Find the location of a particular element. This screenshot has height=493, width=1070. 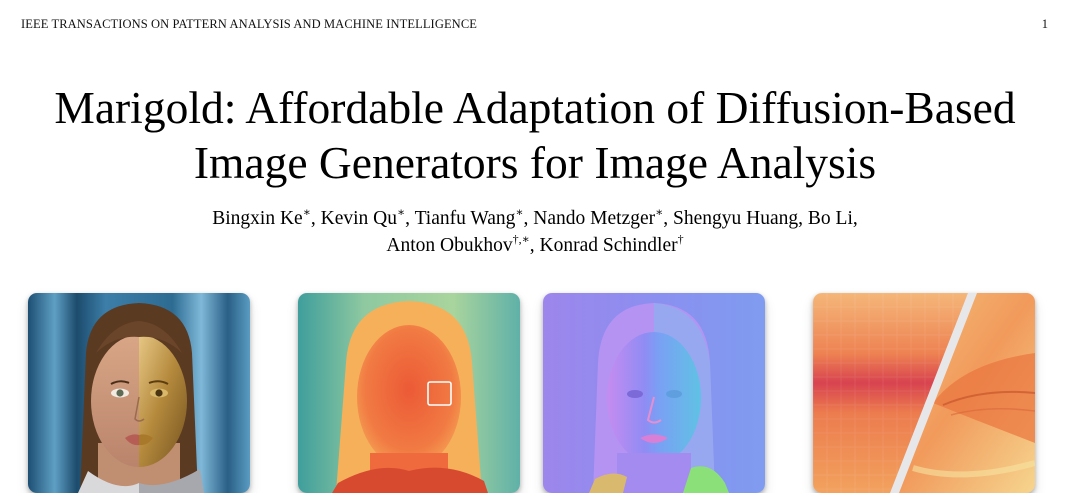

figure-panel-depth-map is located at coordinates (409, 393).